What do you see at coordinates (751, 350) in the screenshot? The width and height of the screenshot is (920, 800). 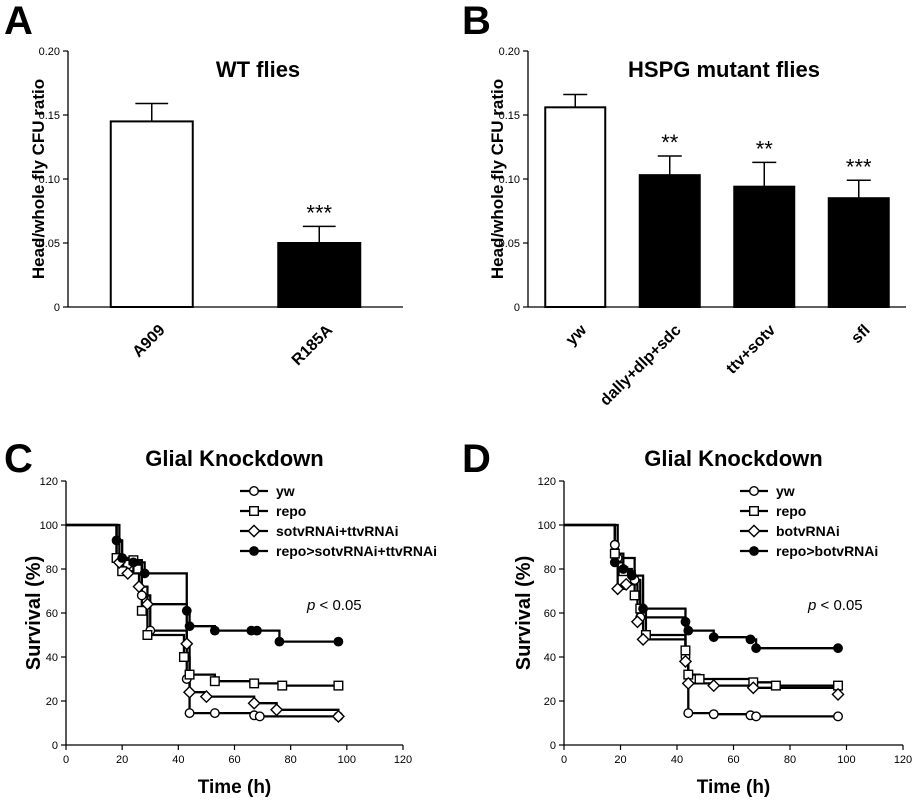 I see `category-label: ttv+sotv` at bounding box center [751, 350].